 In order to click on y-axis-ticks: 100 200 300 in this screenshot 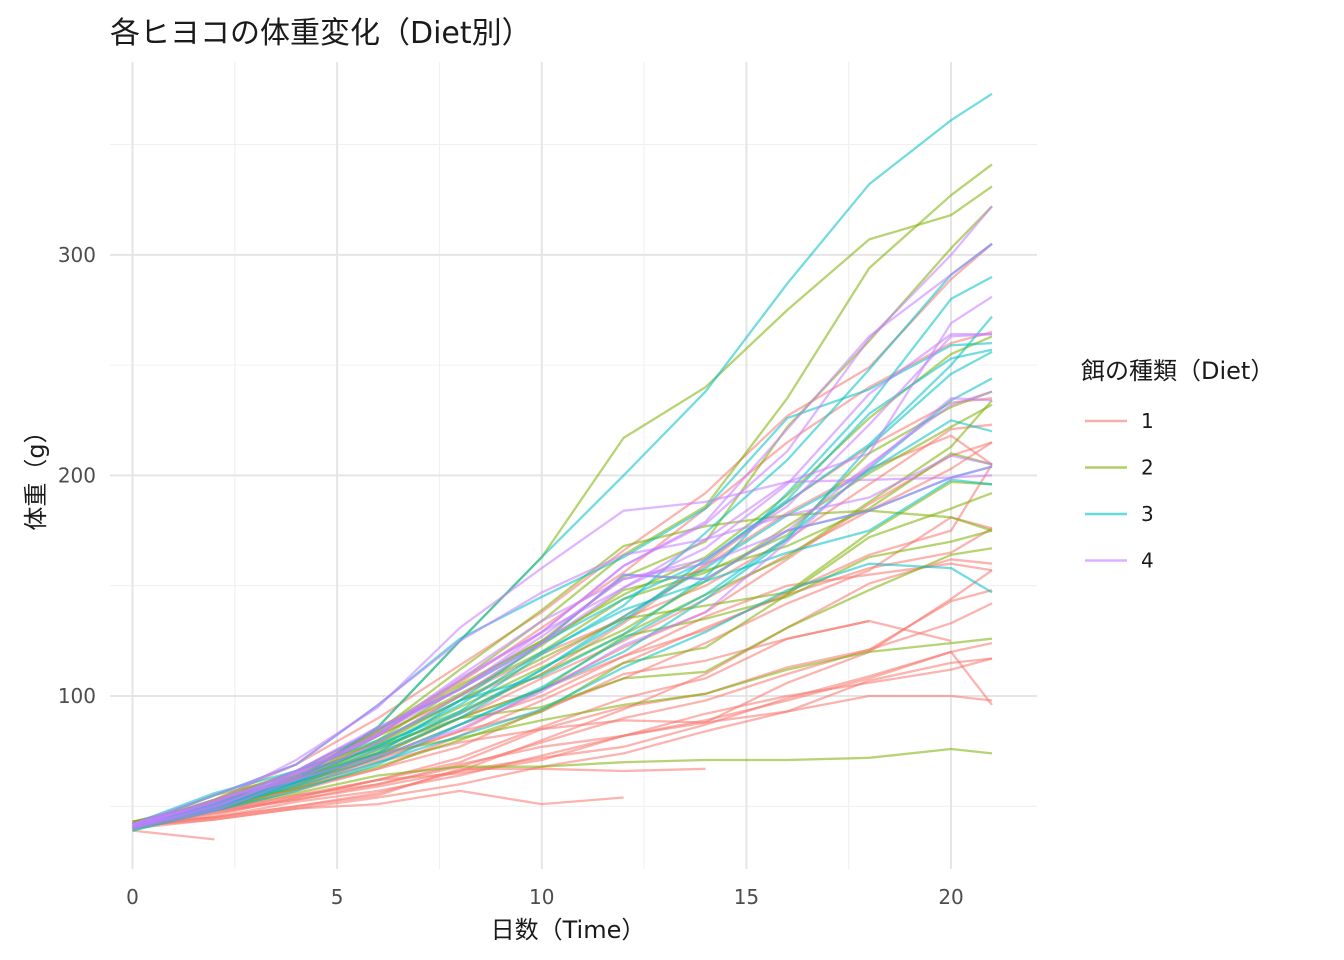, I will do `click(77, 475)`.